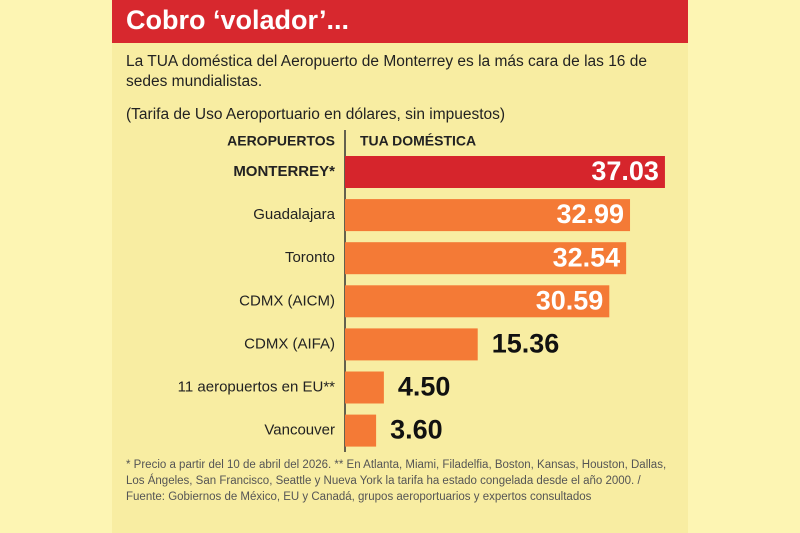 This screenshot has width=800, height=533. I want to click on x-axis-label: TUA DOMÉSTICA, so click(418, 141).